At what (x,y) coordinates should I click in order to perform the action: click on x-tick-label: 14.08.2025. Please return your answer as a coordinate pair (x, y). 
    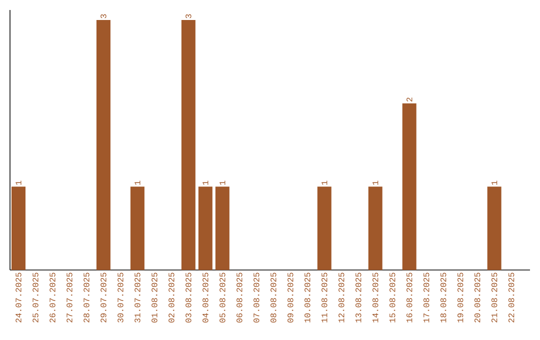
    Looking at the image, I should click on (375, 297).